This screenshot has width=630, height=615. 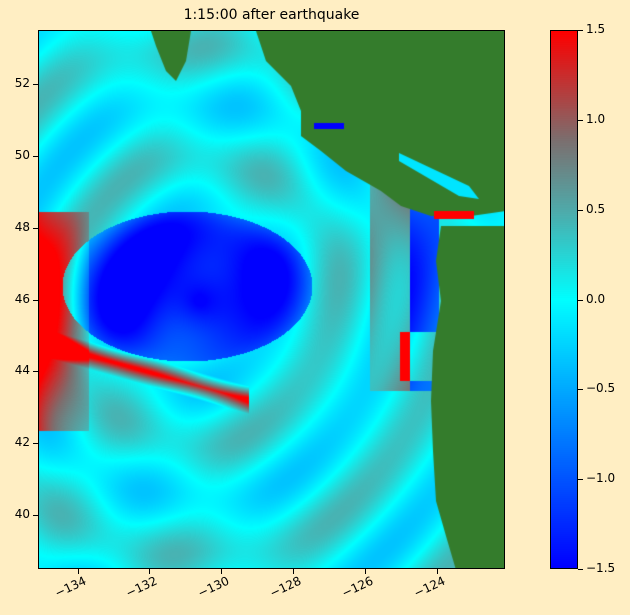 What do you see at coordinates (22, 154) in the screenshot?
I see `y-tick-label: 50` at bounding box center [22, 154].